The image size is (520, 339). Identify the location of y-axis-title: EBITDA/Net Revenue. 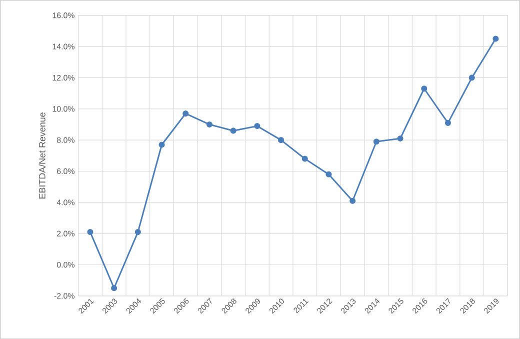
(42, 155).